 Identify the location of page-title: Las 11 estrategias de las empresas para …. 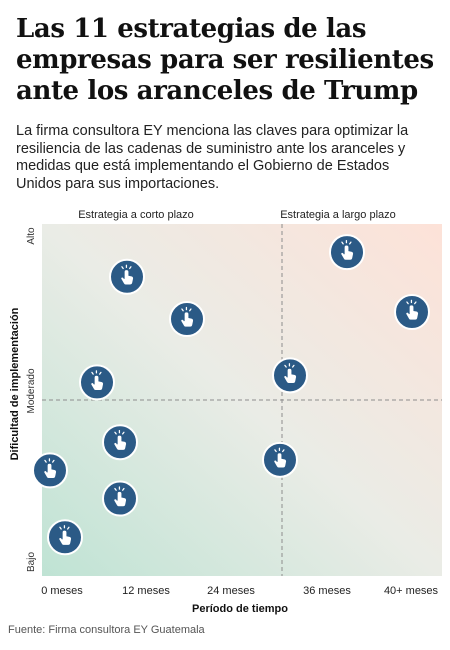
(225, 60).